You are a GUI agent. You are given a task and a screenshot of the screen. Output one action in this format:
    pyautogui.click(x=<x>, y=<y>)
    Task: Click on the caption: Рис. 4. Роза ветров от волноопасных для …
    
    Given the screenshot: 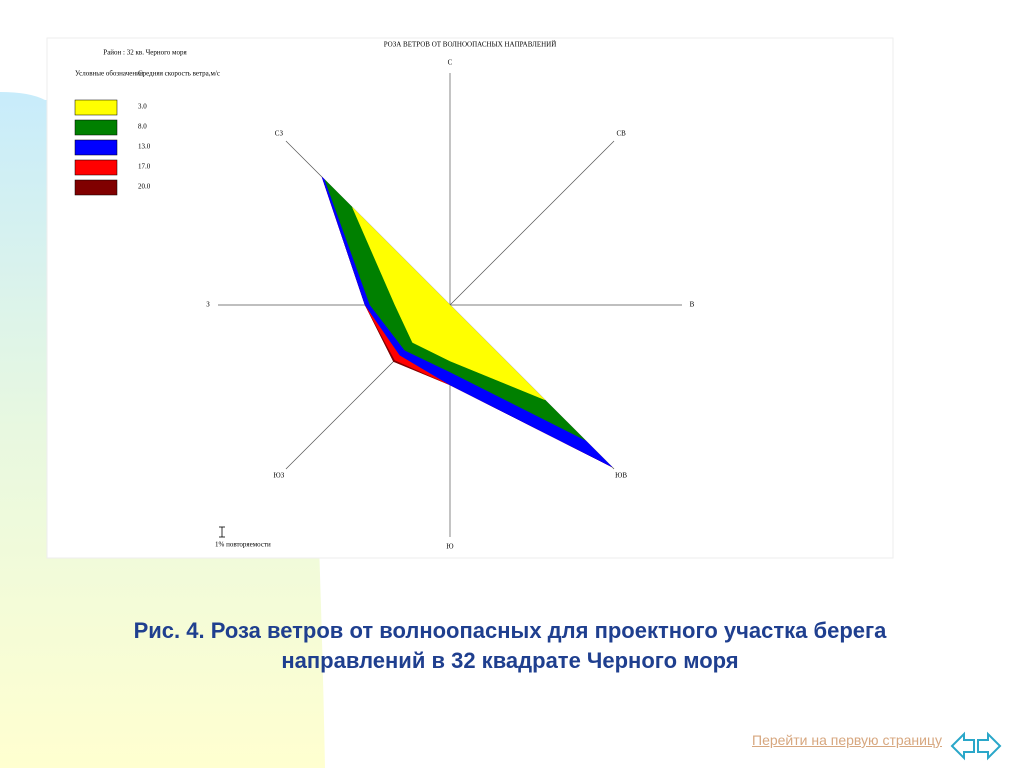 What is the action you would take?
    pyautogui.click(x=510, y=645)
    